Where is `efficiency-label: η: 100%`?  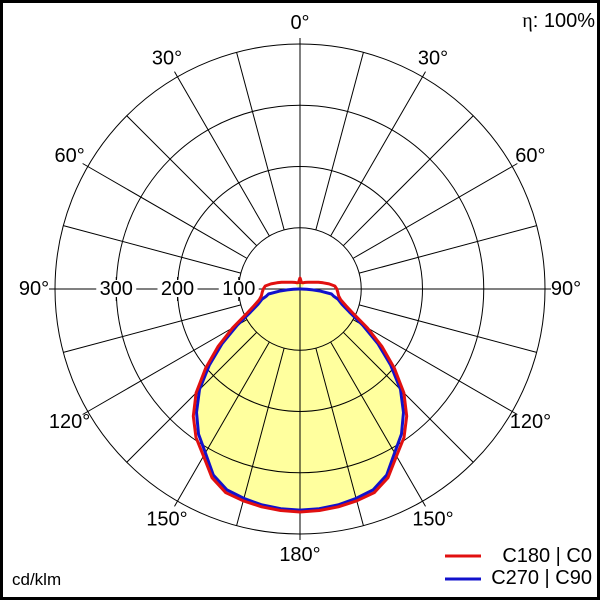
efficiency-label: η: 100% is located at coordinates (558, 21).